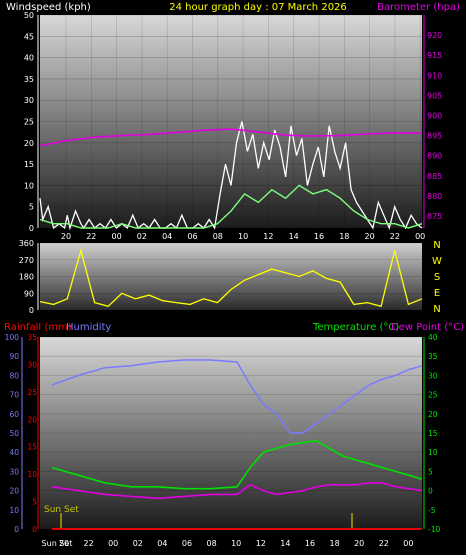 This screenshot has width=466, height=555. What do you see at coordinates (29, 293) in the screenshot?
I see `direction-y-tick-label: 90` at bounding box center [29, 293].